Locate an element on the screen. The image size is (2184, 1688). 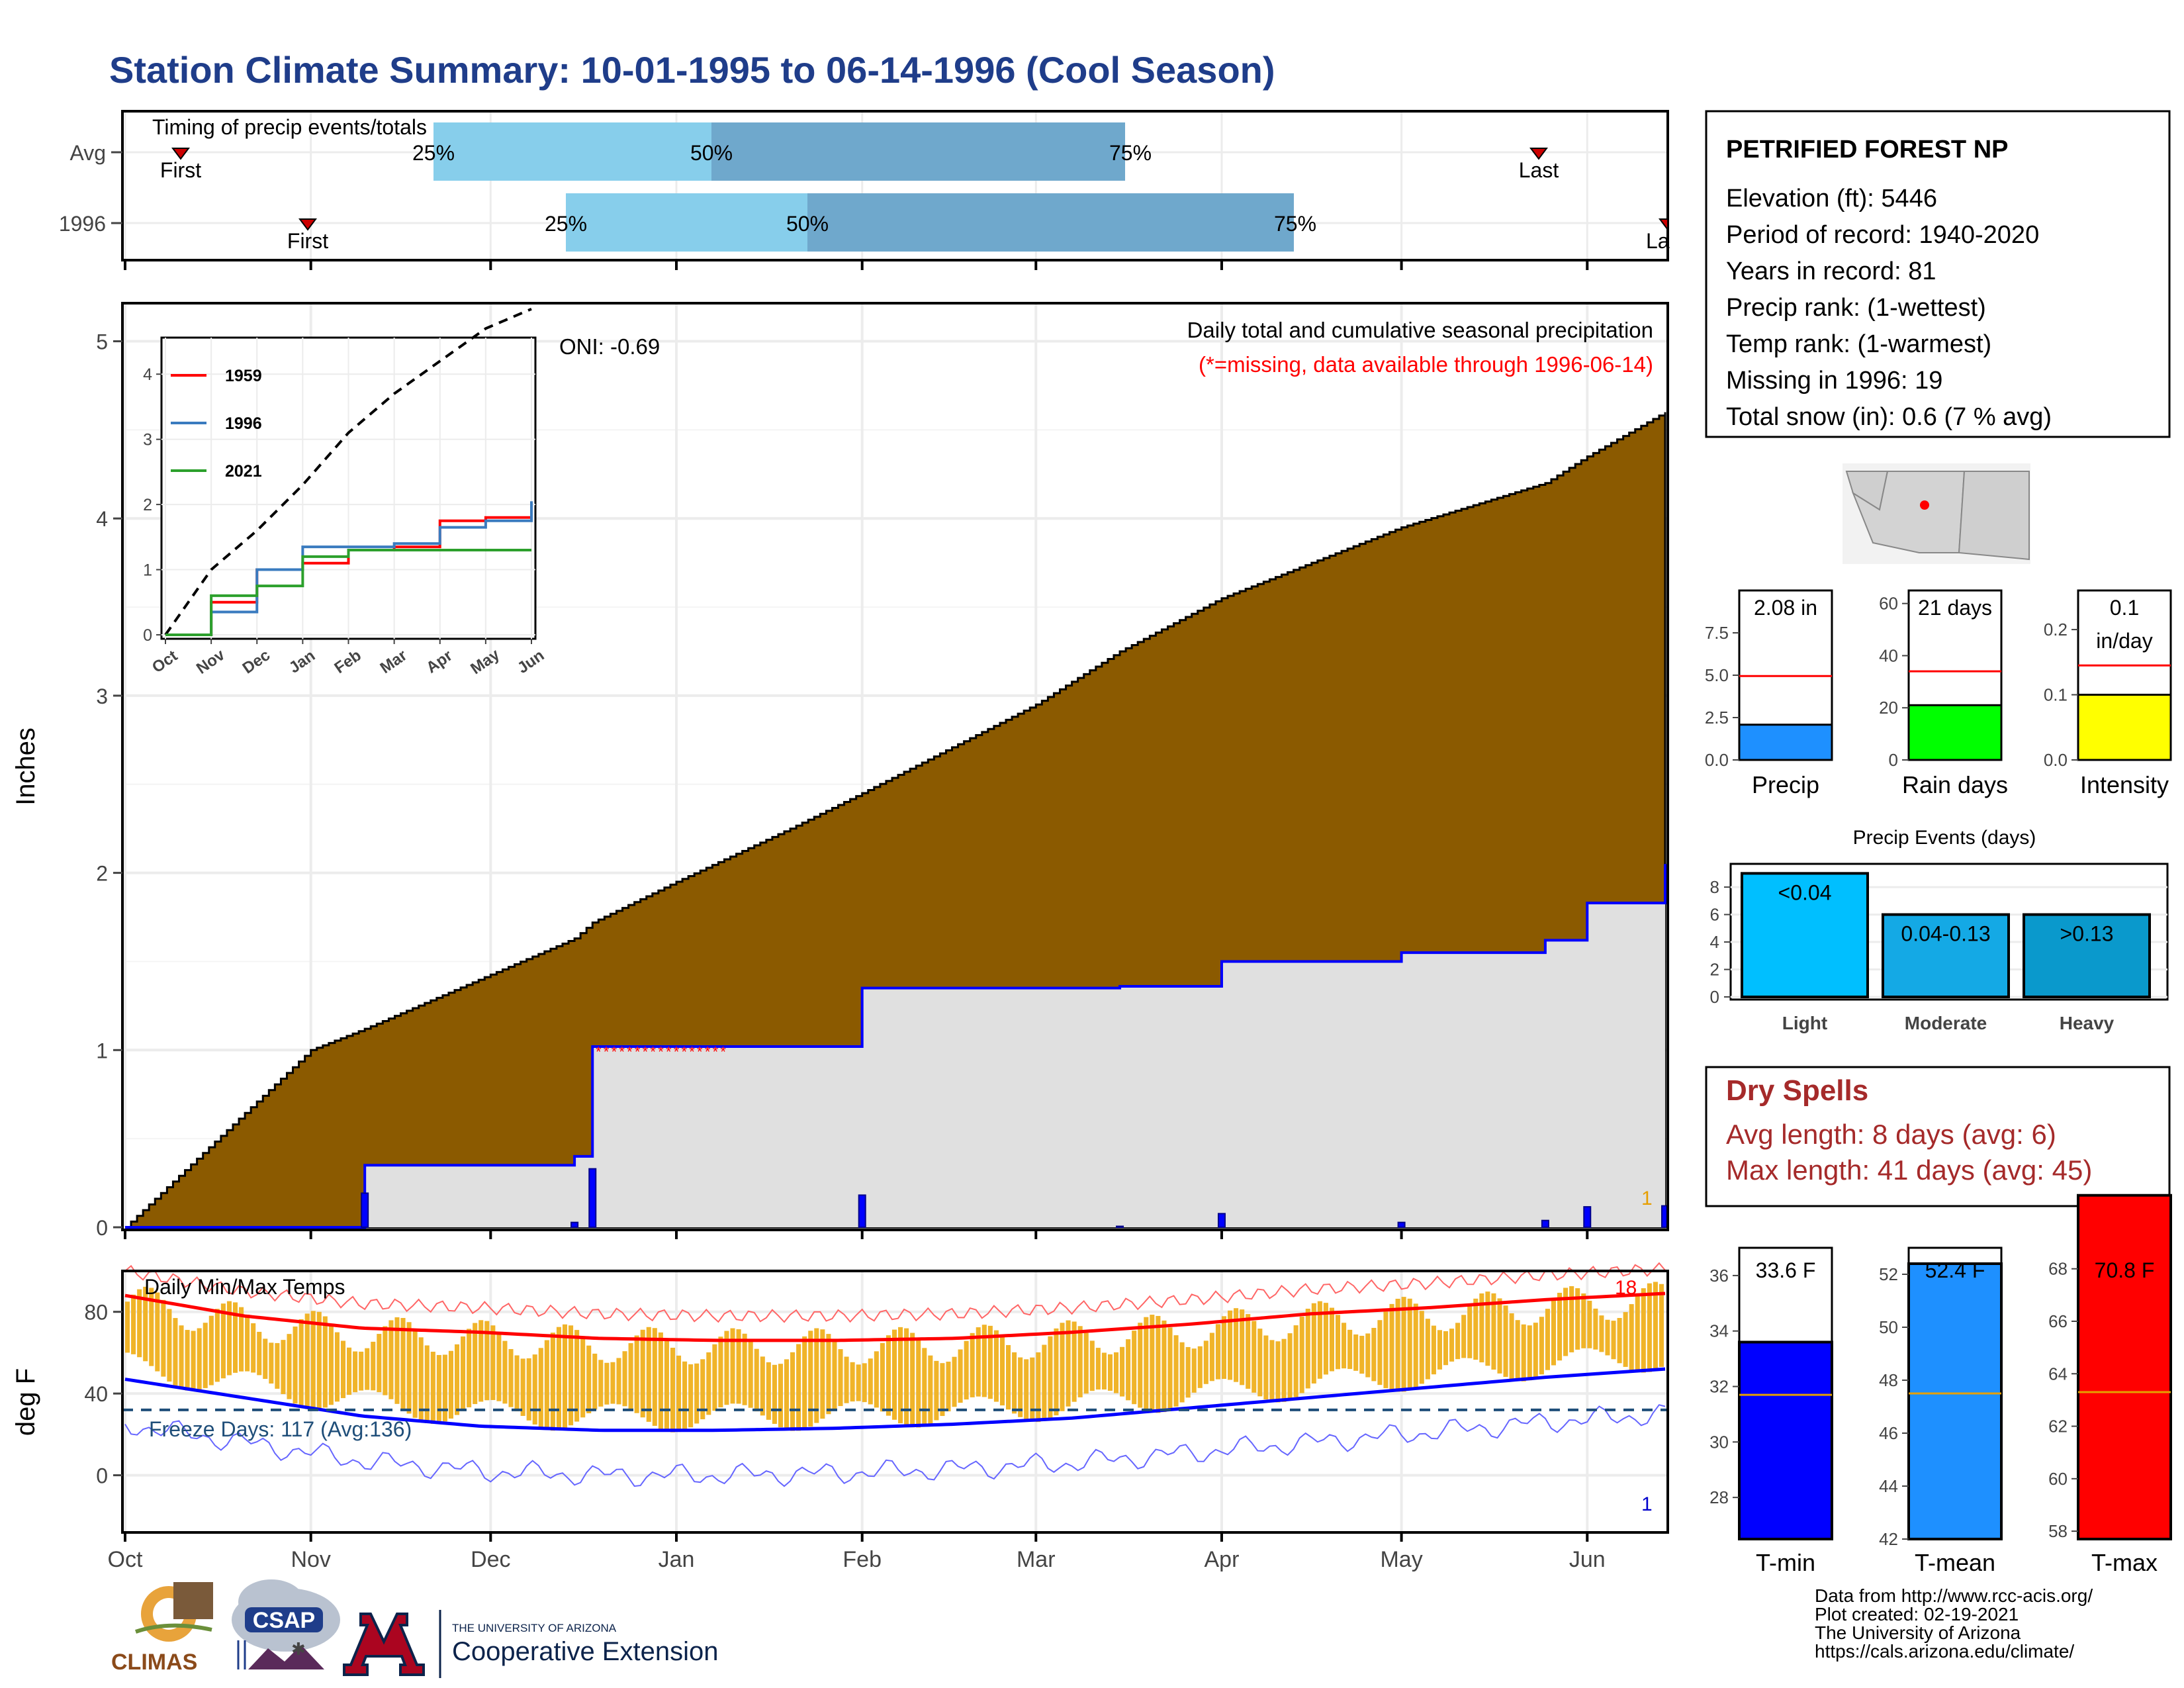
small-bar-name: Precip is located at coordinates (1786, 784).